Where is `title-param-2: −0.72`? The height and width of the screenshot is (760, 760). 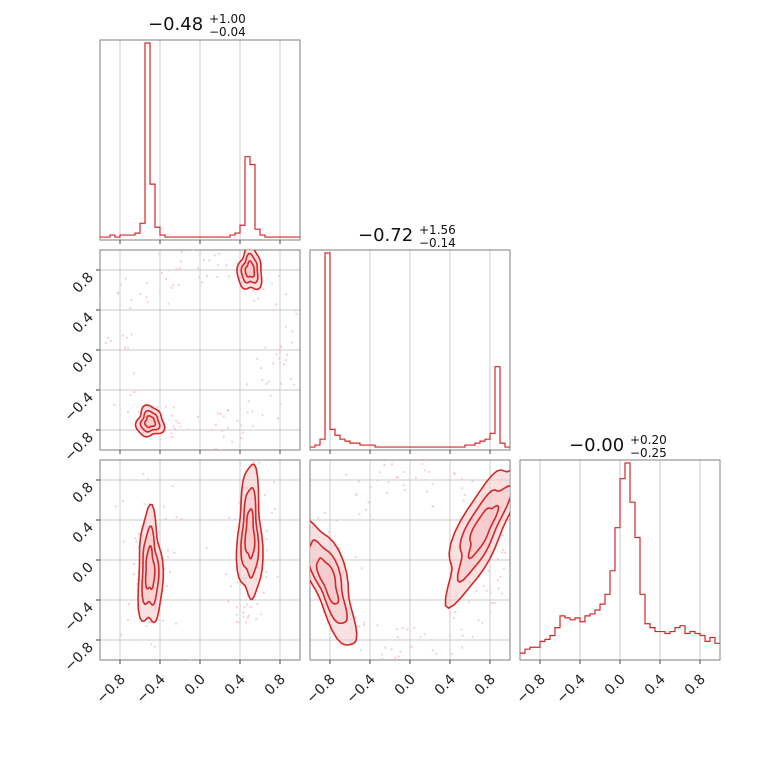
title-param-2: −0.72 is located at coordinates (385, 235).